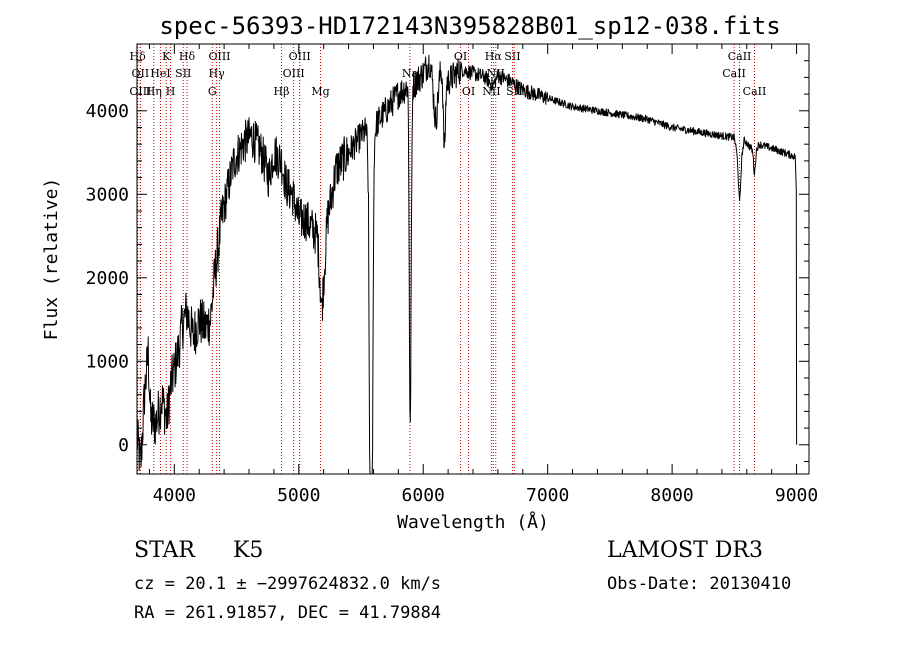 The width and height of the screenshot is (900, 649). Describe the element at coordinates (217, 73) in the screenshot. I see `line-marker-label: Hγ` at that location.